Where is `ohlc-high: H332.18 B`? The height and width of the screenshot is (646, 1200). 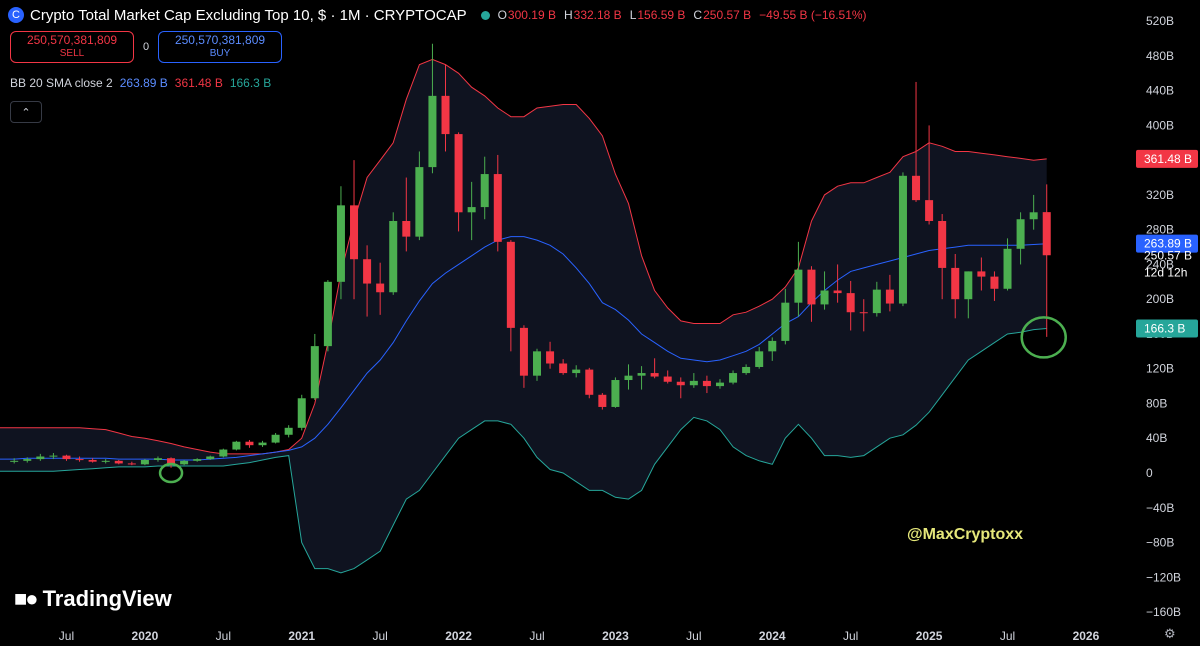 ohlc-high: H332.18 B is located at coordinates (592, 15).